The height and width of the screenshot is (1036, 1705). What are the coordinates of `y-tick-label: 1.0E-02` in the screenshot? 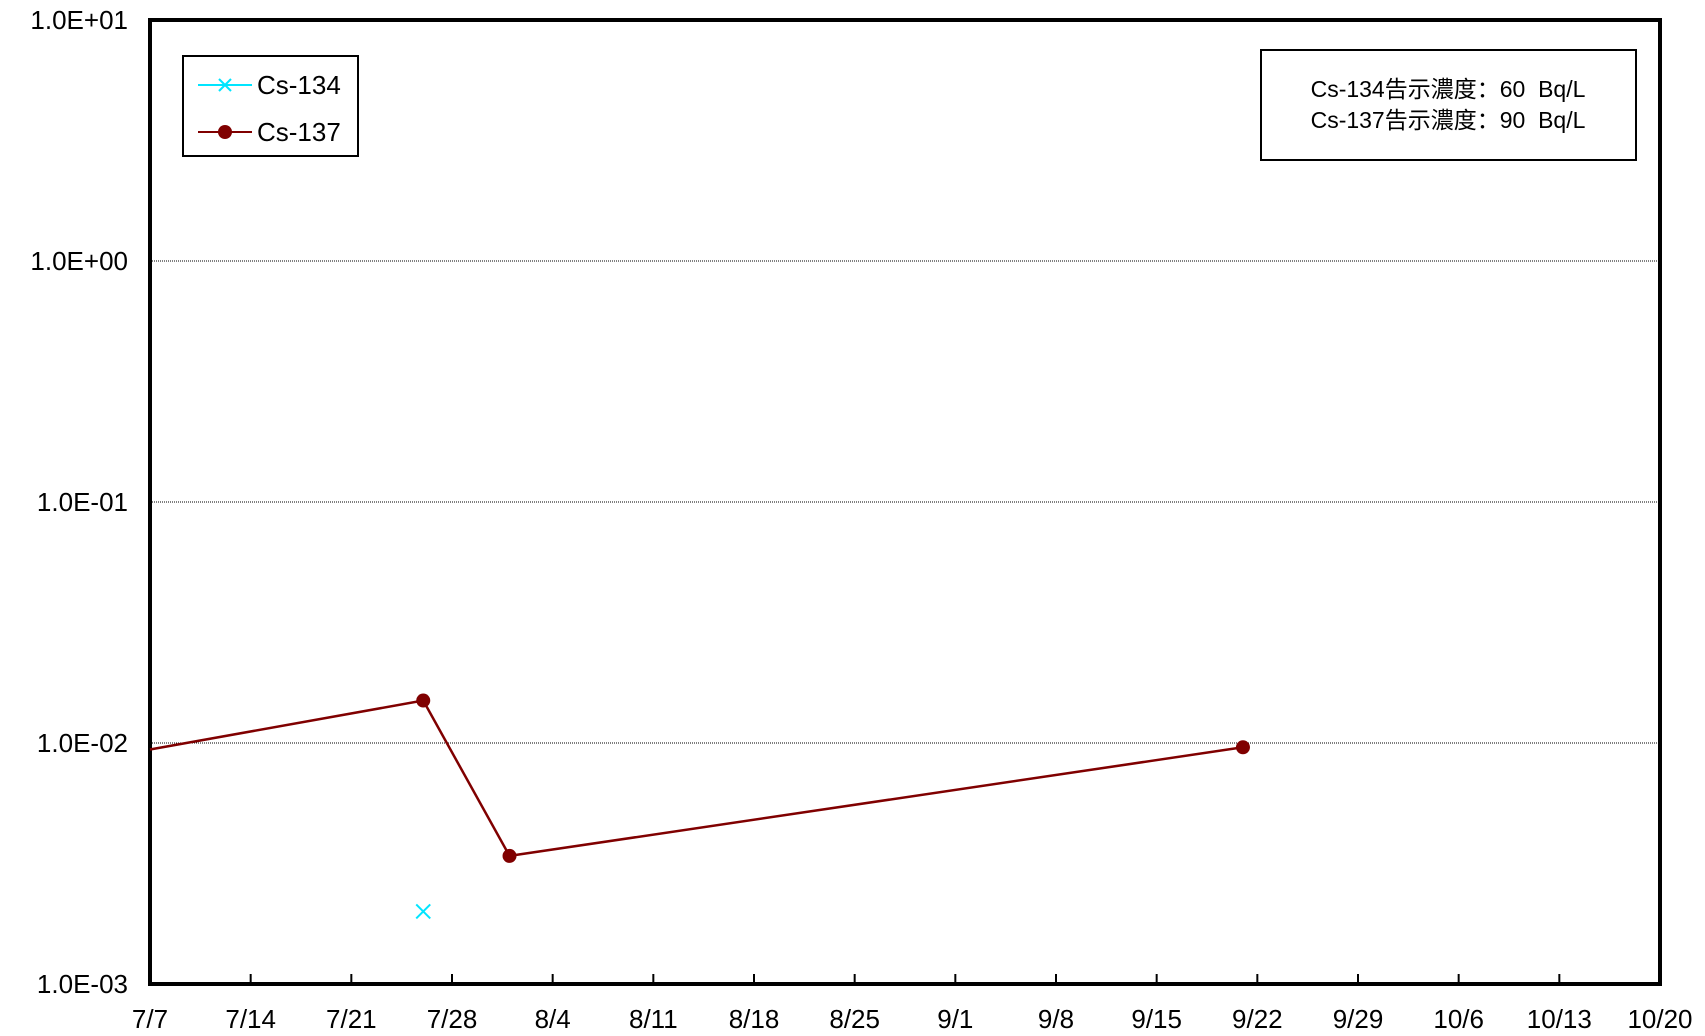 It's located at (82, 743).